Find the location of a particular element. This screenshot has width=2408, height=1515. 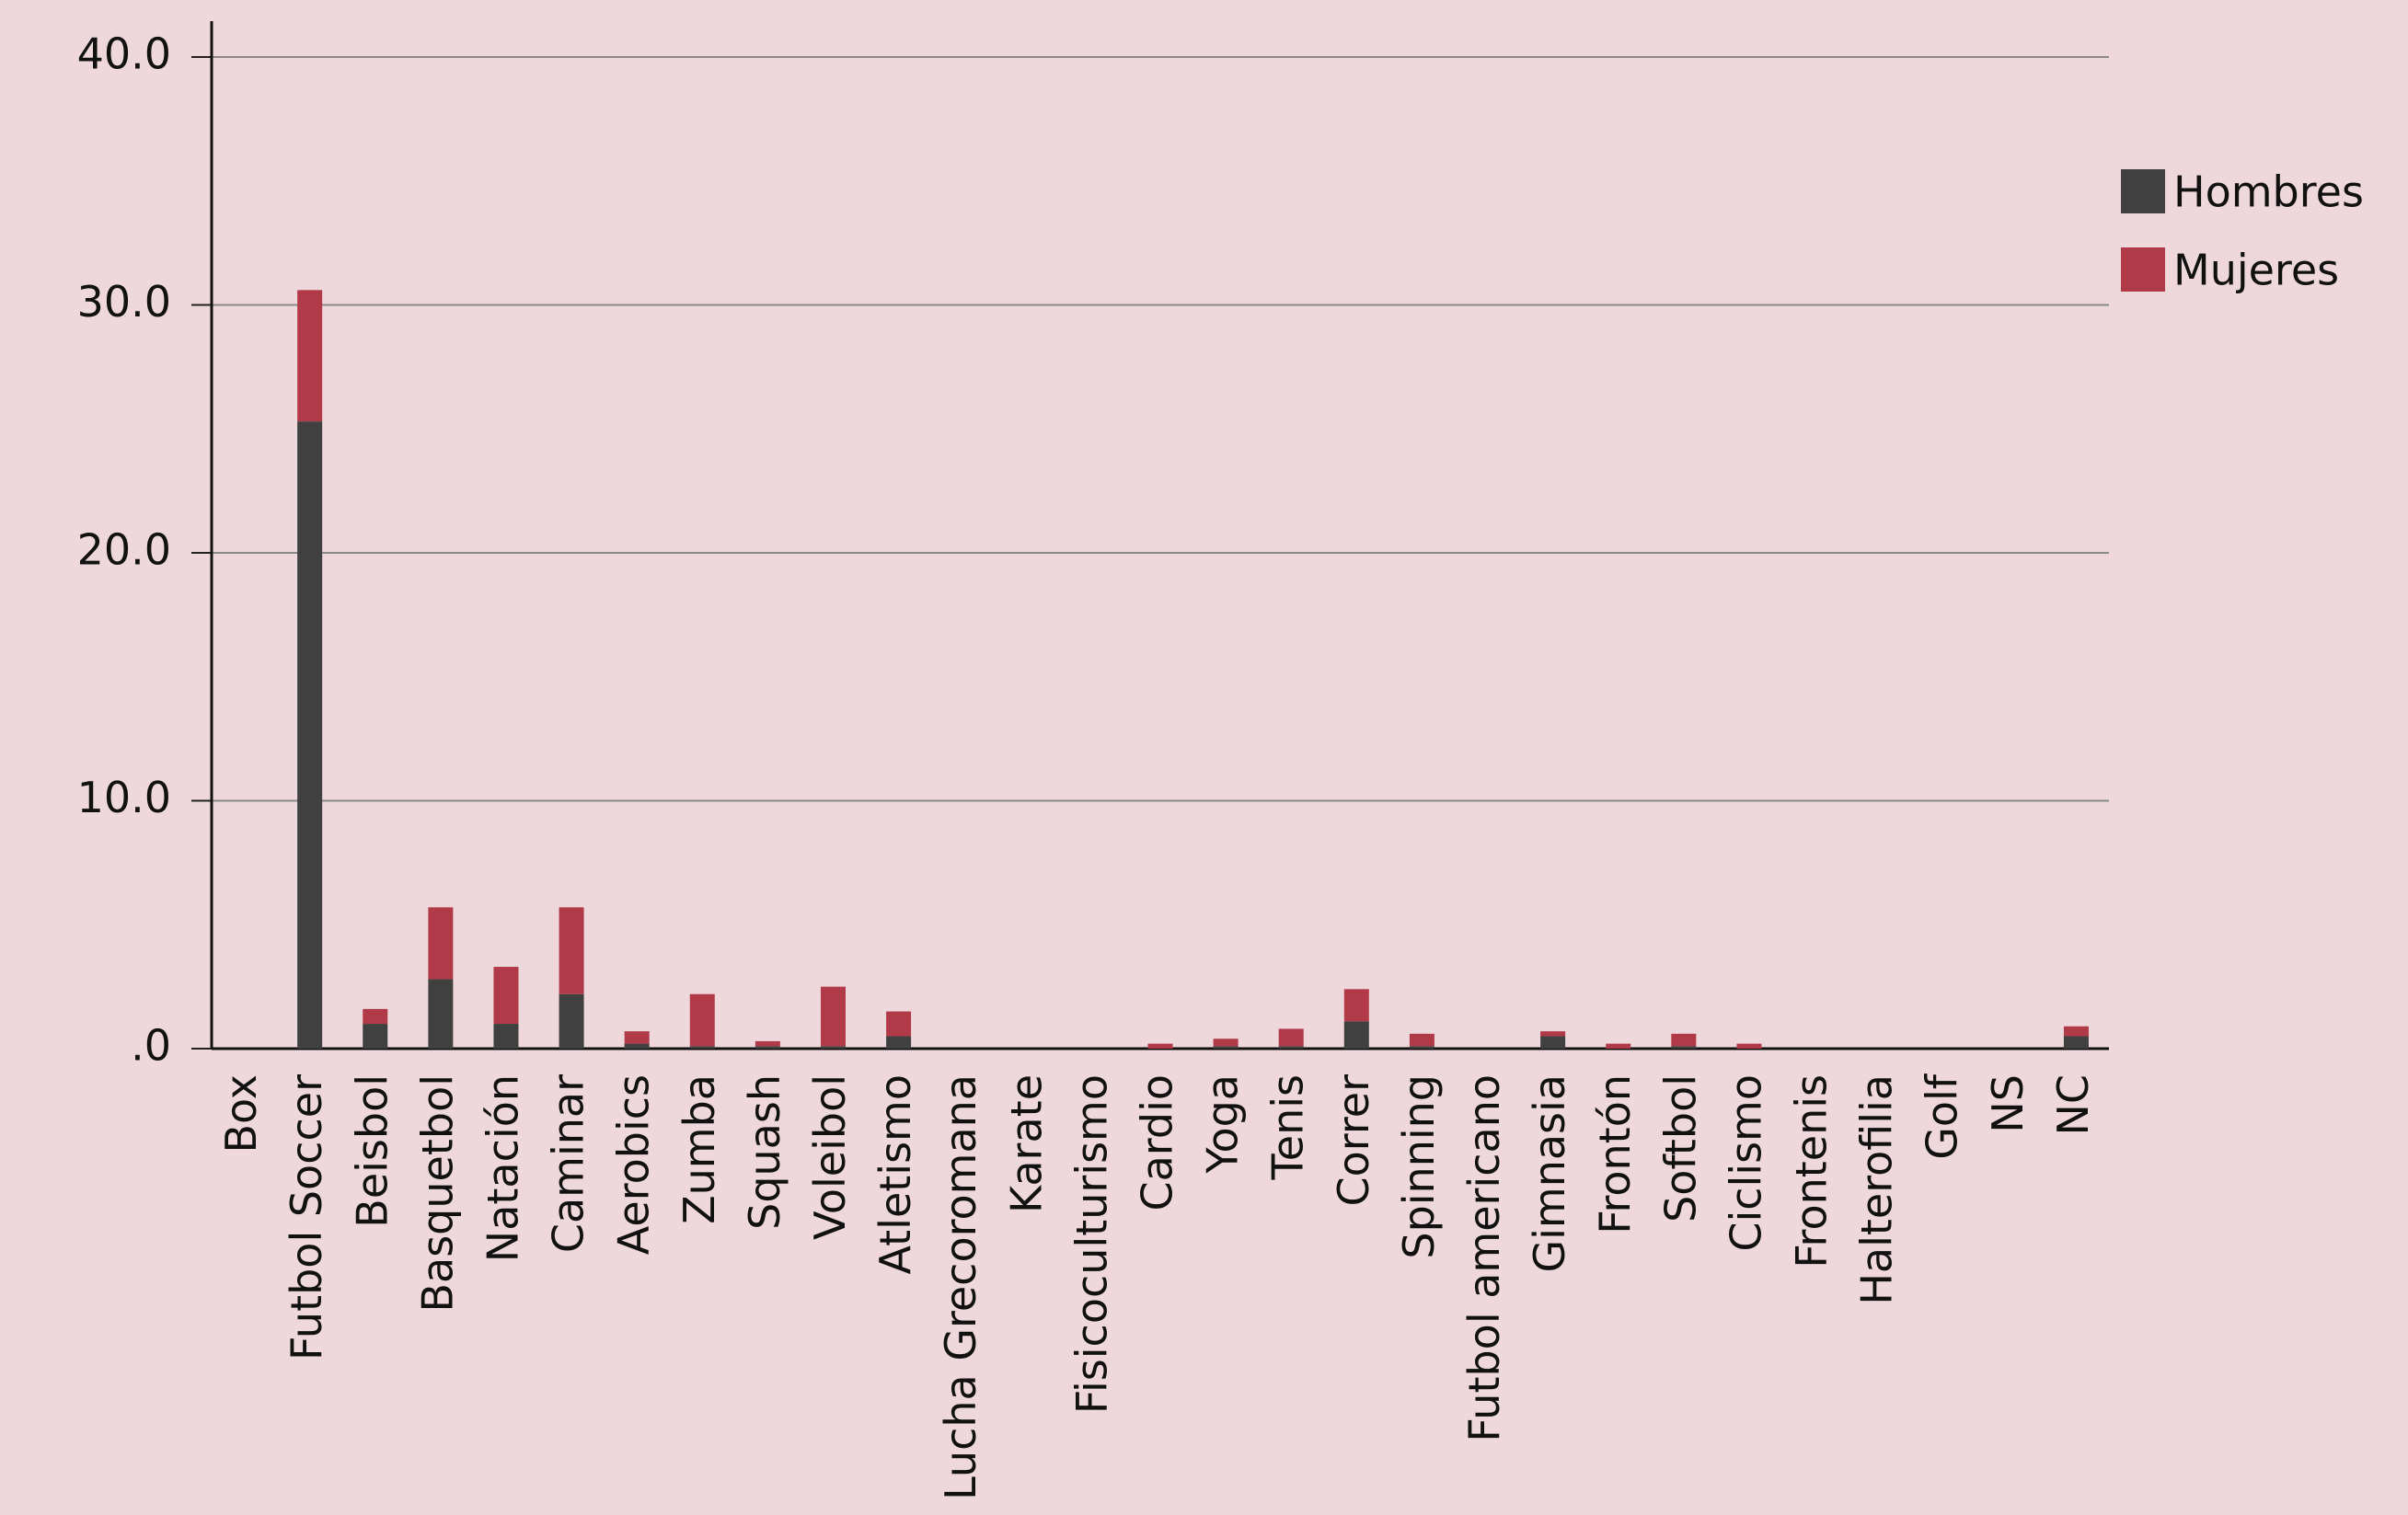

x-tick-label: Gimnasia is located at coordinates (1549, 1173).